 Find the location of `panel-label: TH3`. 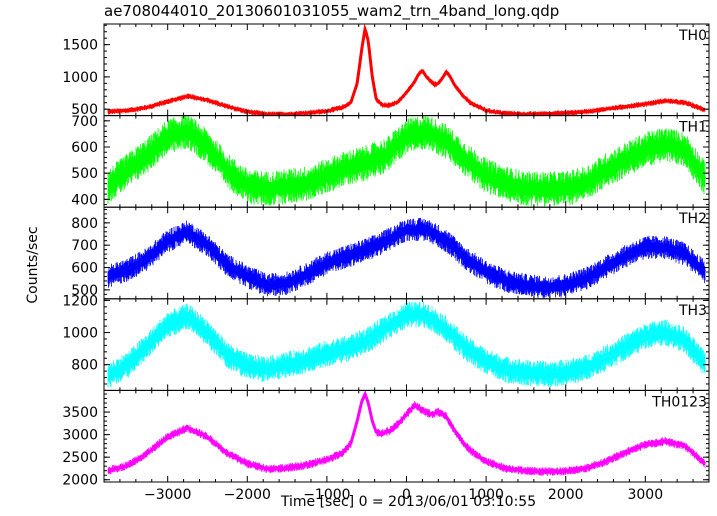

panel-label: TH3 is located at coordinates (692, 311).